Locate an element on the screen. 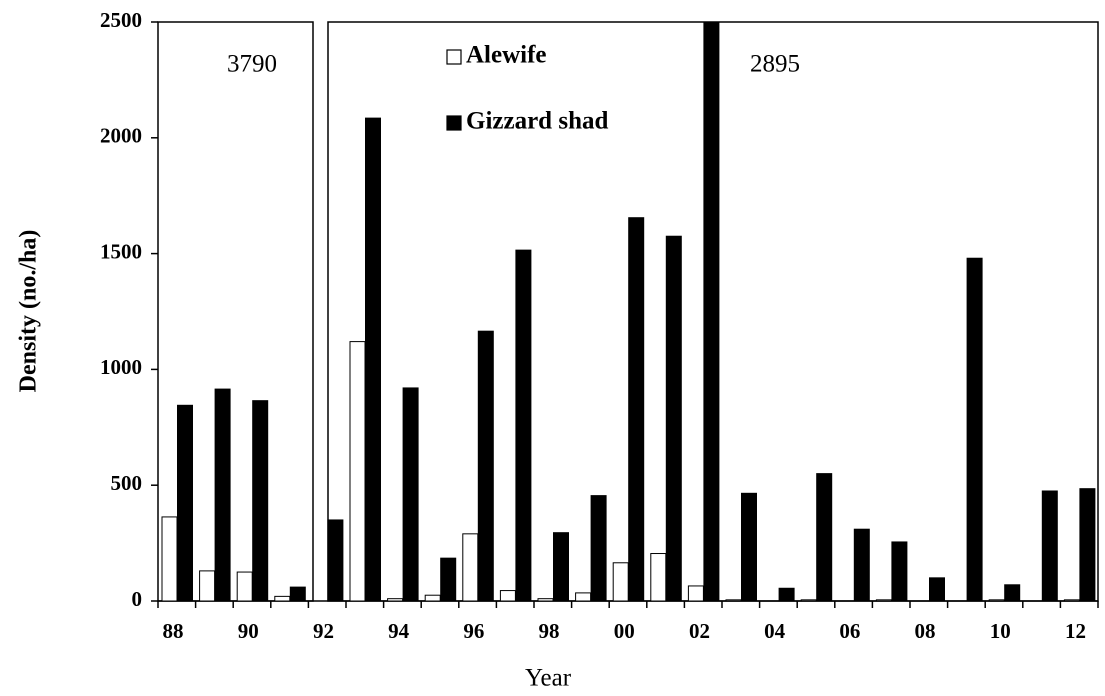  x-tick-label: 88 is located at coordinates (173, 631).